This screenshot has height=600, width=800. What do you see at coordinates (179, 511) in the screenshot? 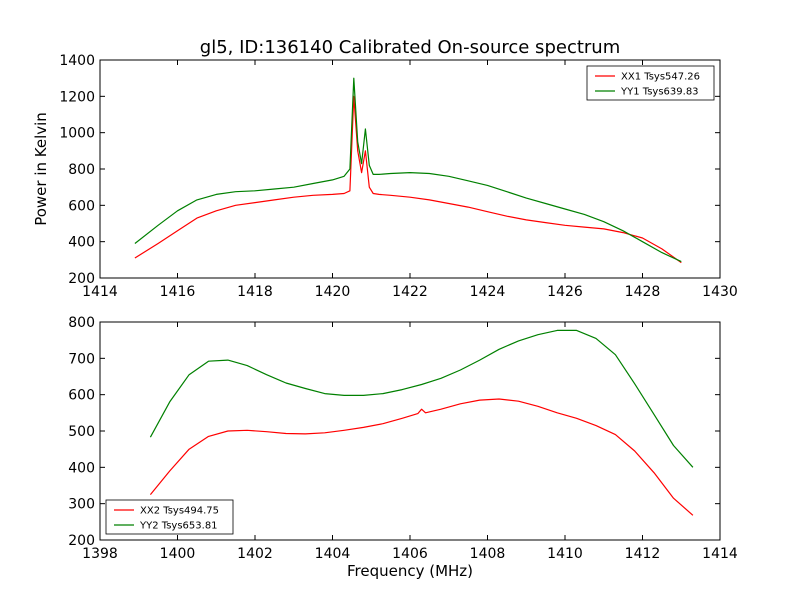
I see `legend-entry-1: XX2 Tsys494.75` at bounding box center [179, 511].